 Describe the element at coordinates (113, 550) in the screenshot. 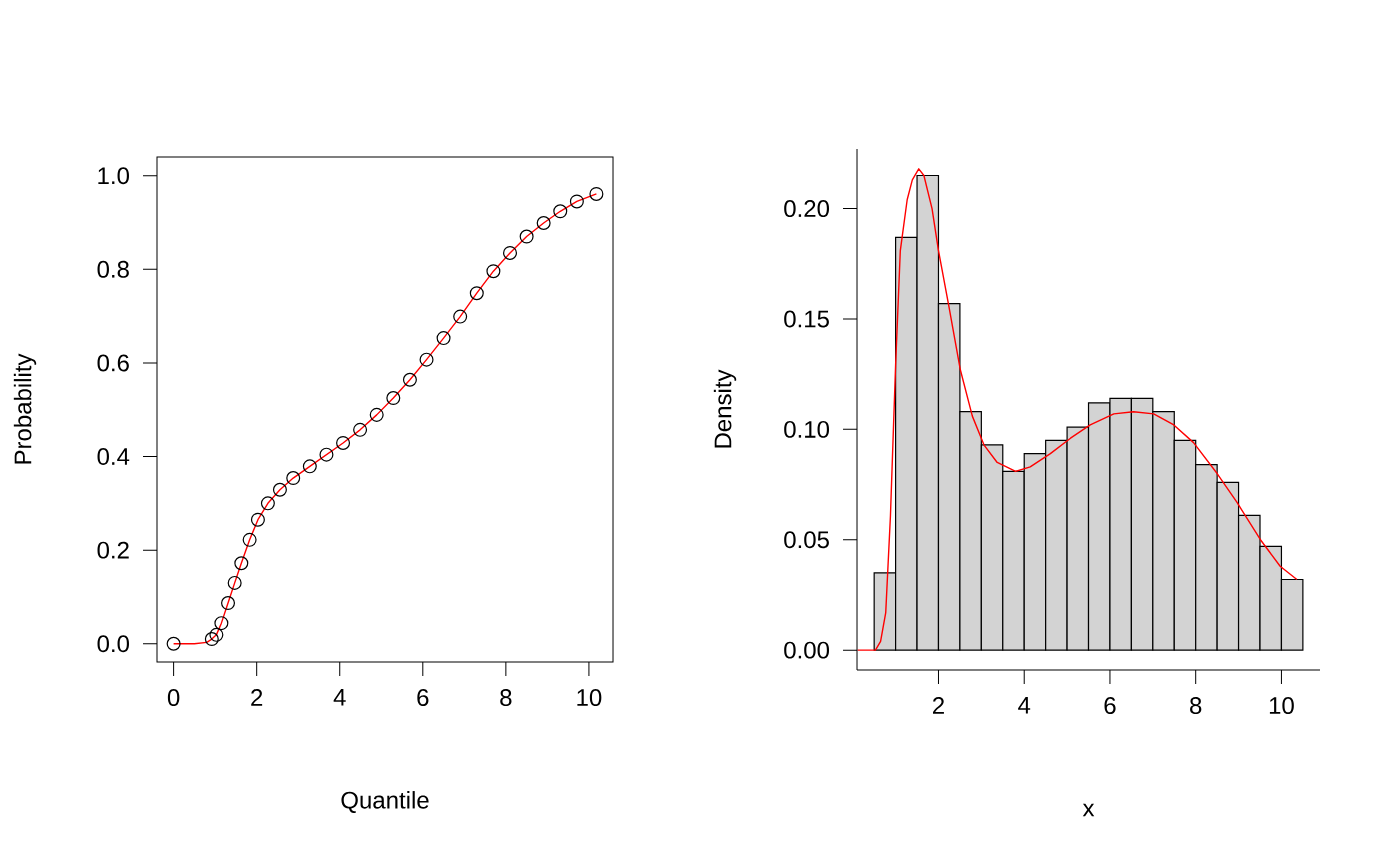

I see `y-tick-label: 0.2` at that location.